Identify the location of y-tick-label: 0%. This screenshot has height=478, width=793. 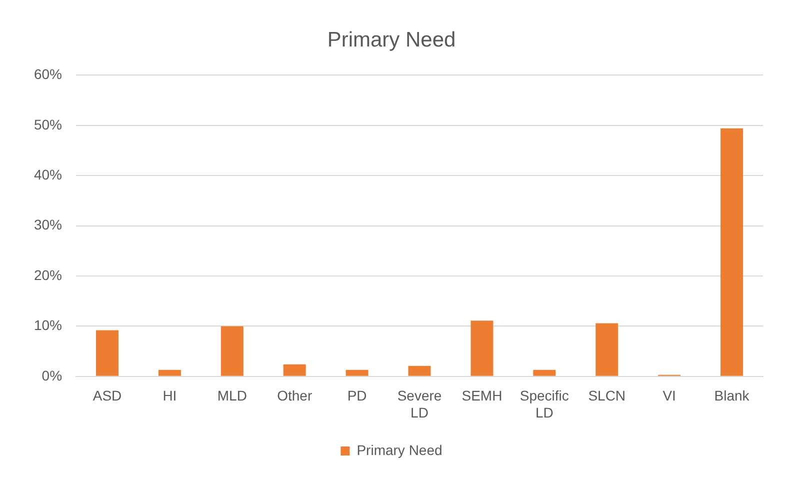
(52, 375).